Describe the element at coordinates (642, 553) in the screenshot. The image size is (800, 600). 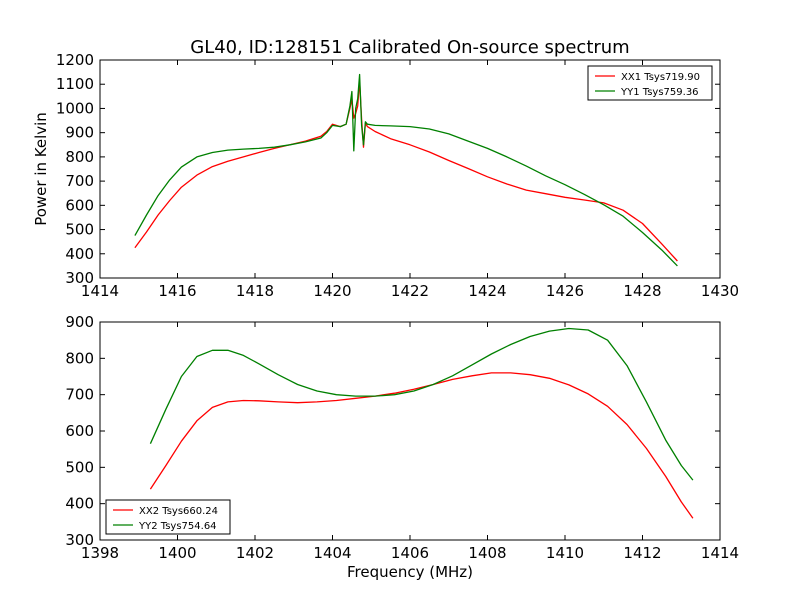
I see `x-tick-label-1-7: 1412` at that location.